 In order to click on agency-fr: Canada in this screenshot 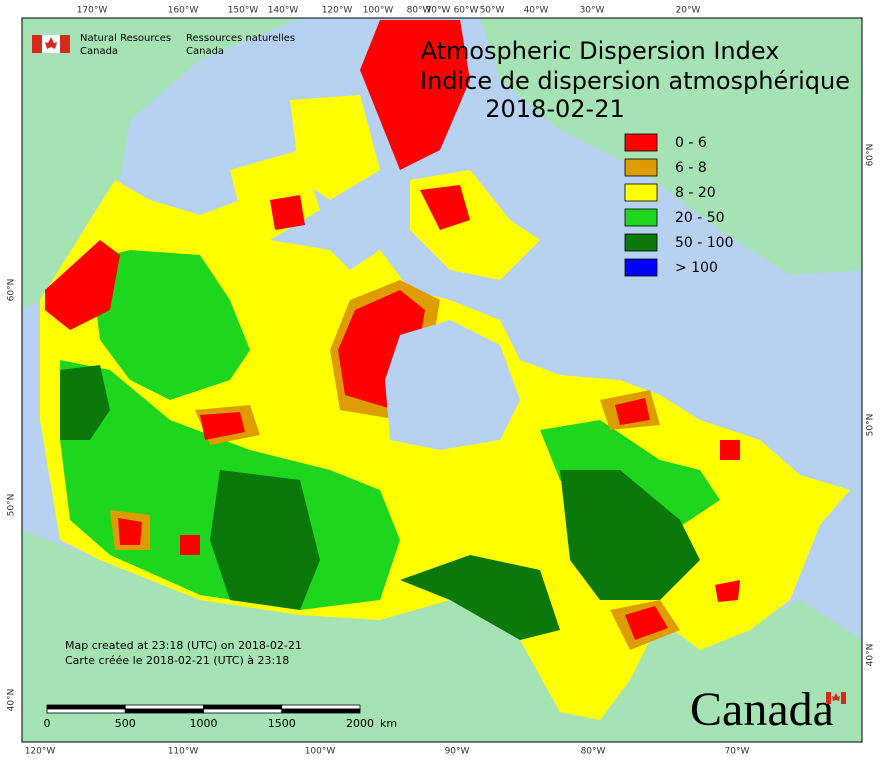, I will do `click(205, 51)`.